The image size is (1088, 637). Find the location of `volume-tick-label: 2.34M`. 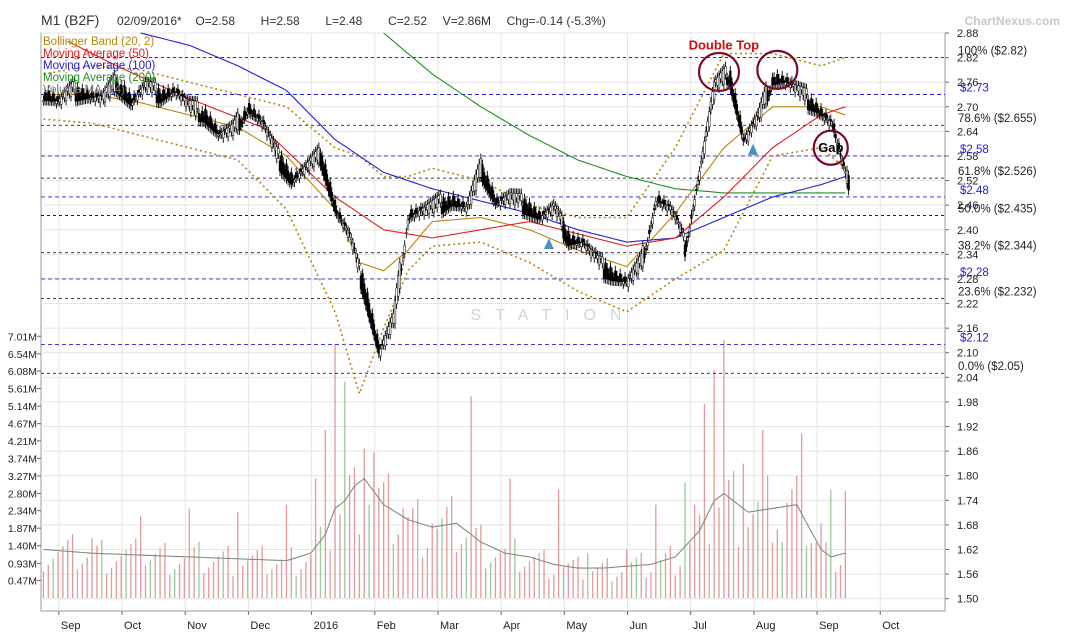

volume-tick-label: 2.34M is located at coordinates (22, 512).